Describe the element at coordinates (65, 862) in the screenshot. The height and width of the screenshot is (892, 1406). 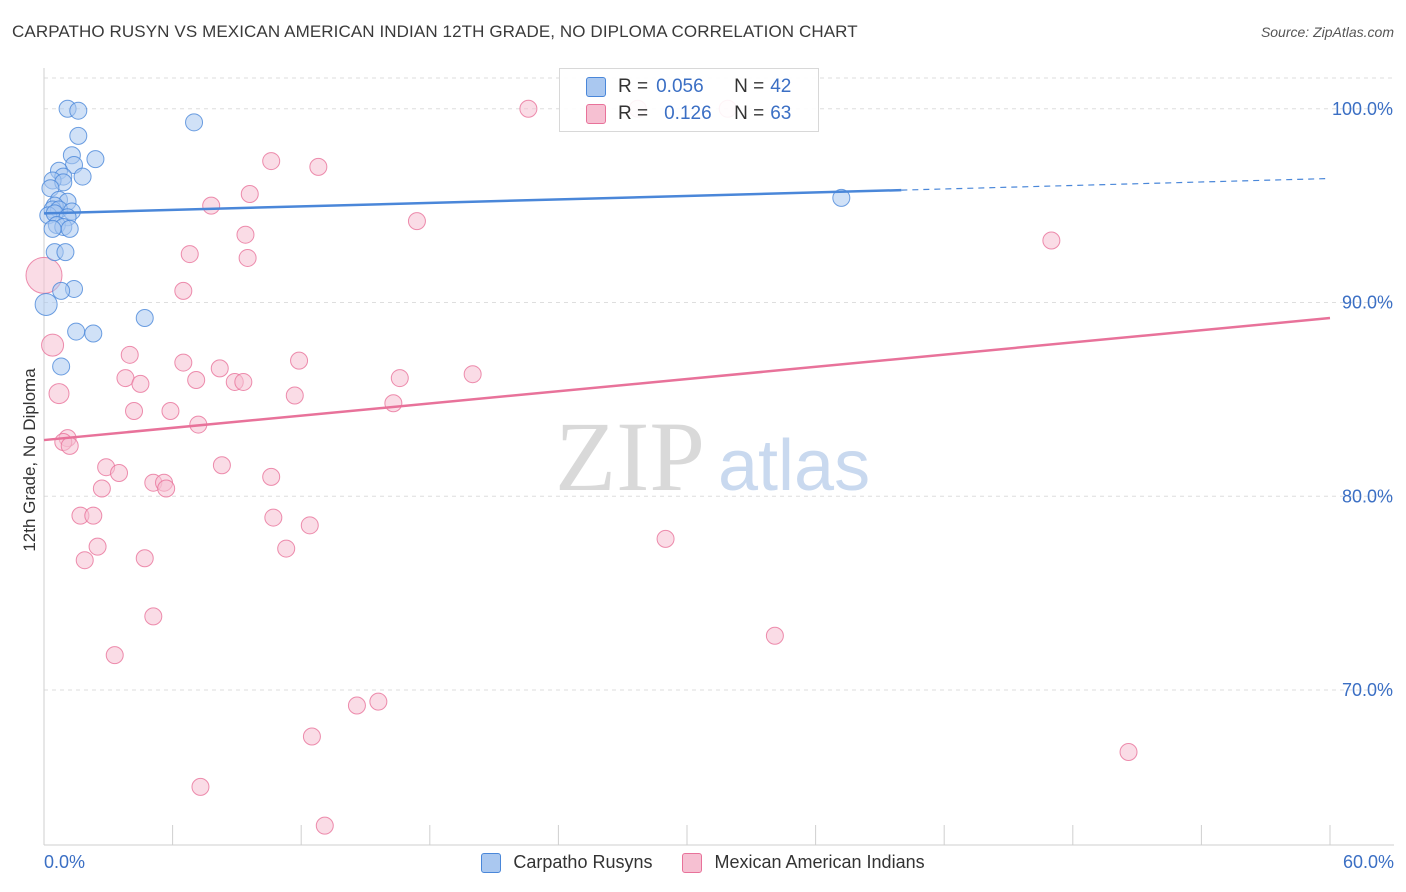
I see `x-axis-min-label: 0.0%` at that location.